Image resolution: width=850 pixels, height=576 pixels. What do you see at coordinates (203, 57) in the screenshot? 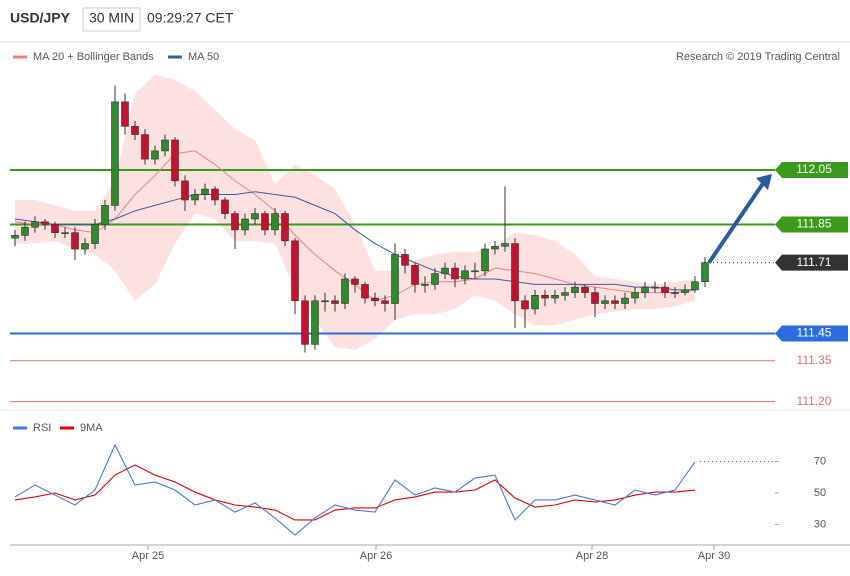
I see `legend-label: MA 50` at bounding box center [203, 57].